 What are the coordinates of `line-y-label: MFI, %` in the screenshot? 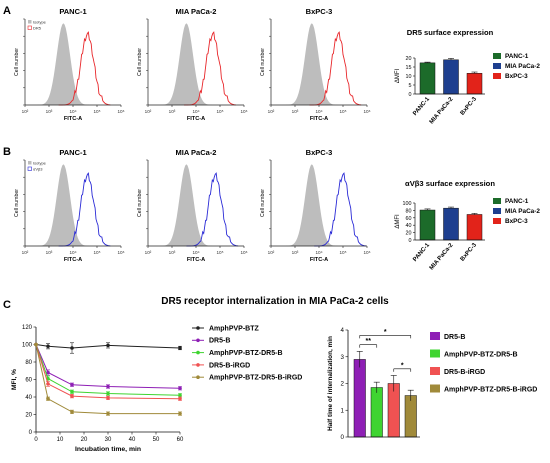 It's located at (14, 379).